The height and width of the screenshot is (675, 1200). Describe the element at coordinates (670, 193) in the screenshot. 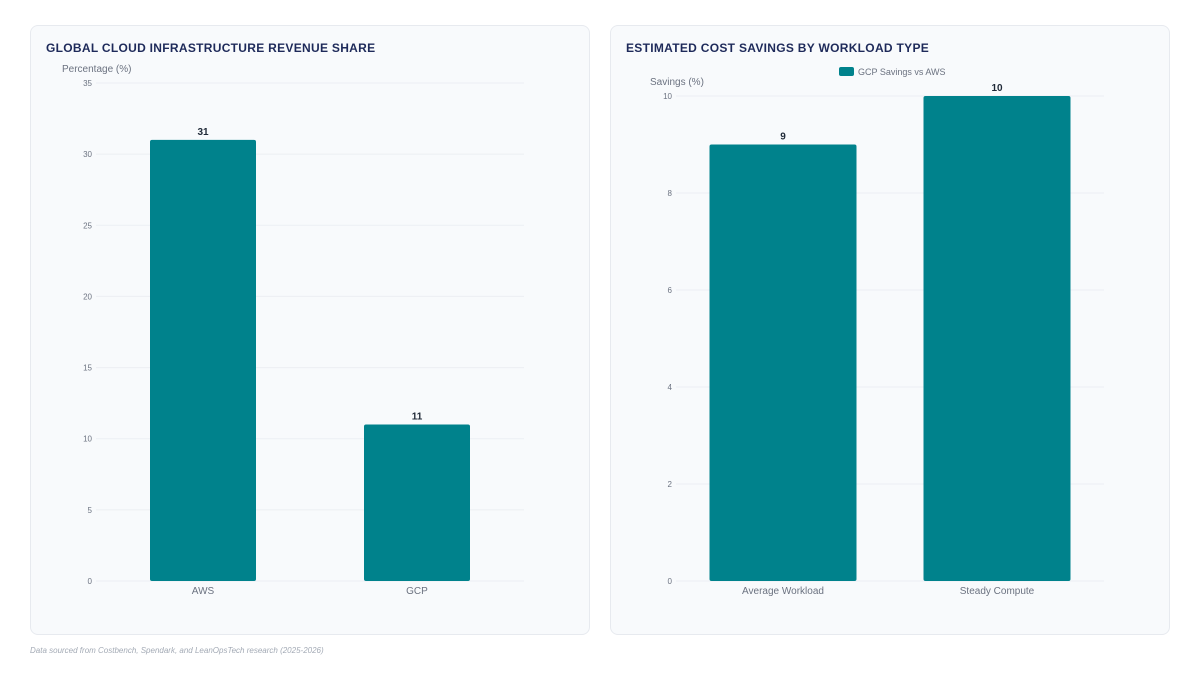

I see `y-tick-label: 8` at that location.